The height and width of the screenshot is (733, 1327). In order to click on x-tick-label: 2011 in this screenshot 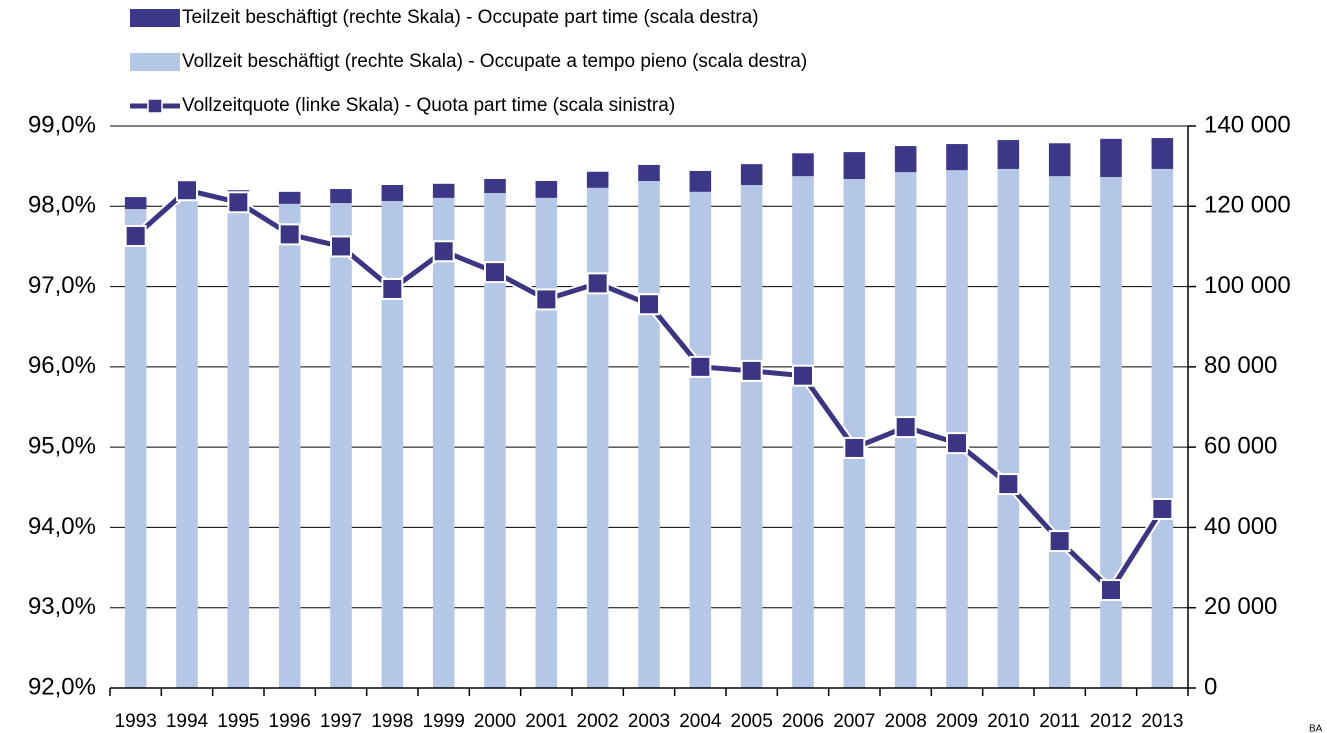, I will do `click(1059, 721)`.